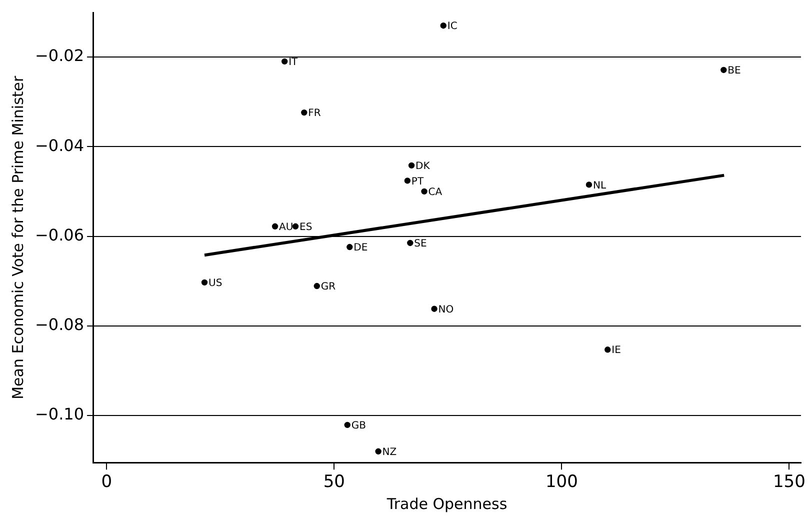 This screenshot has width=809, height=522. What do you see at coordinates (59, 145) in the screenshot?
I see `y-tick-label: −0.04` at bounding box center [59, 145].